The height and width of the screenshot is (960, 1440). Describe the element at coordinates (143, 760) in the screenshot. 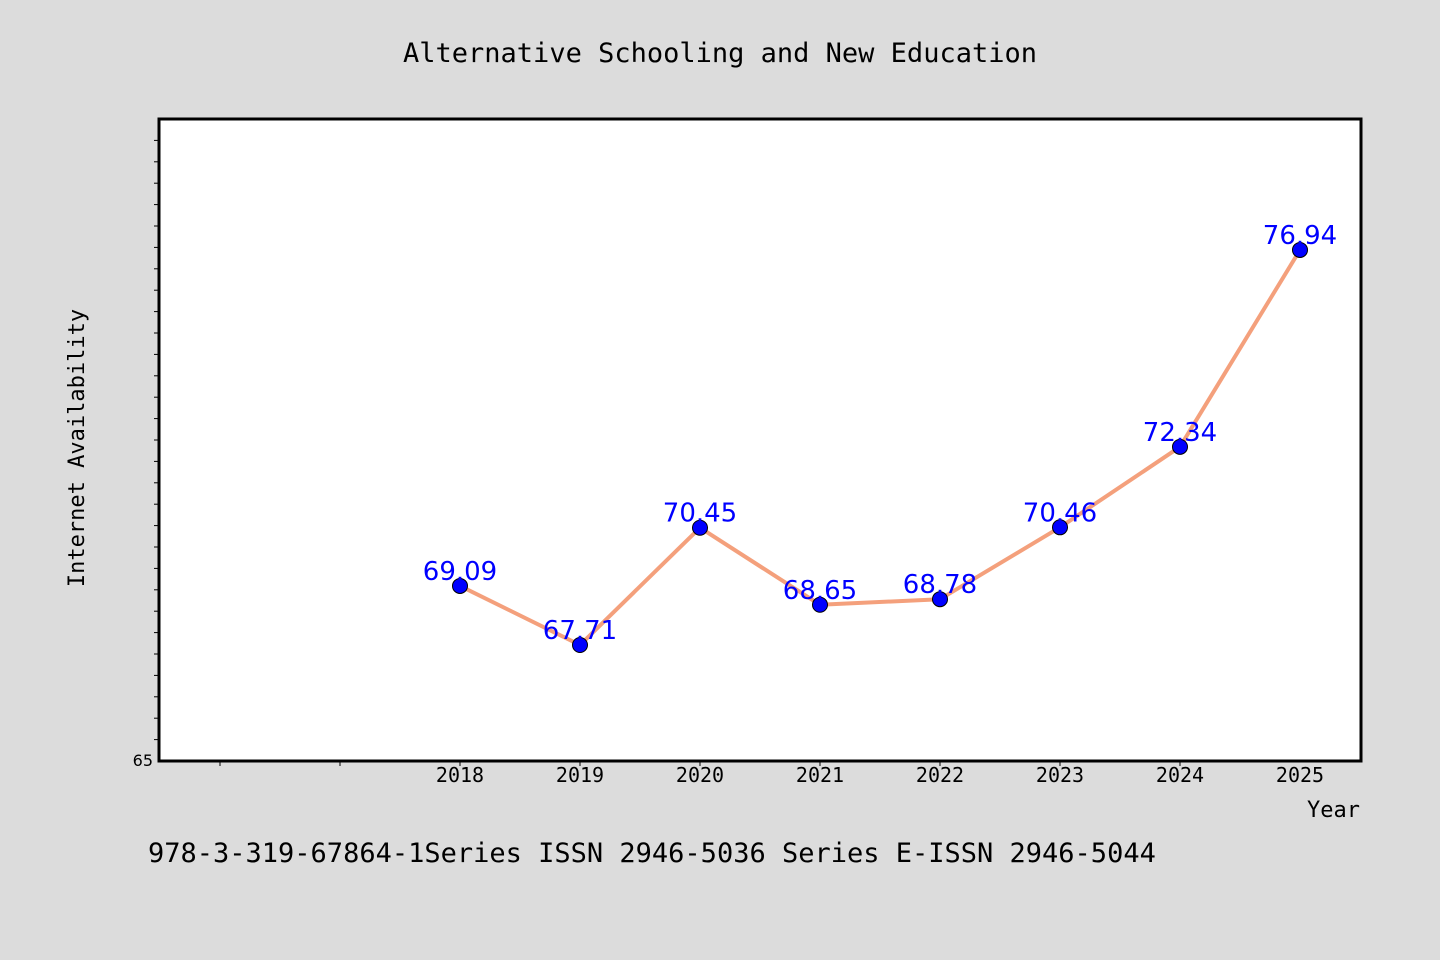

I see `y-tick-label: 65` at that location.